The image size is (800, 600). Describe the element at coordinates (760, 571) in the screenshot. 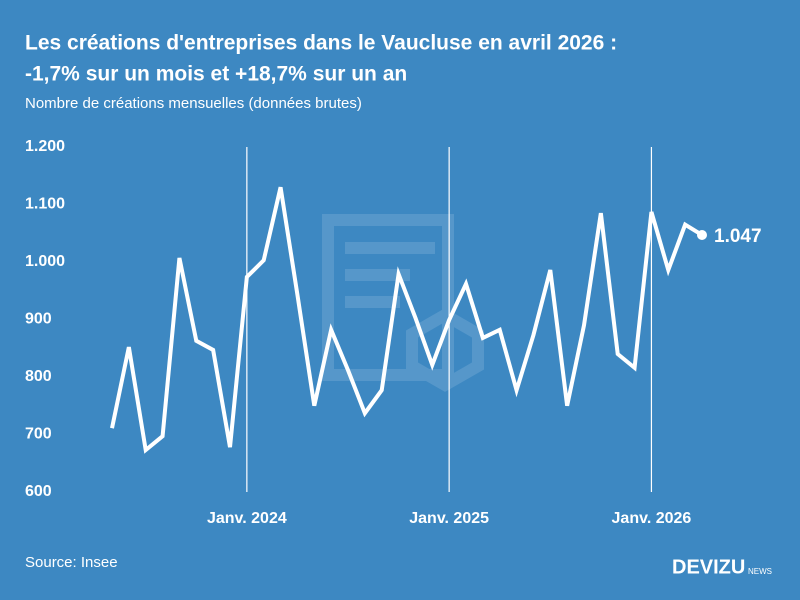

I see `brand-suffix: NEWS` at that location.